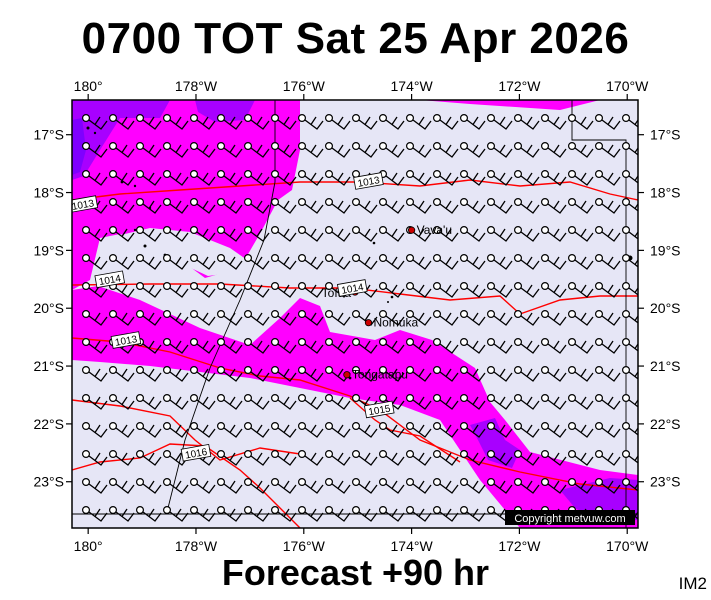 This screenshot has height=600, width=711. I want to click on lon-label-bottom: 172°W, so click(519, 546).